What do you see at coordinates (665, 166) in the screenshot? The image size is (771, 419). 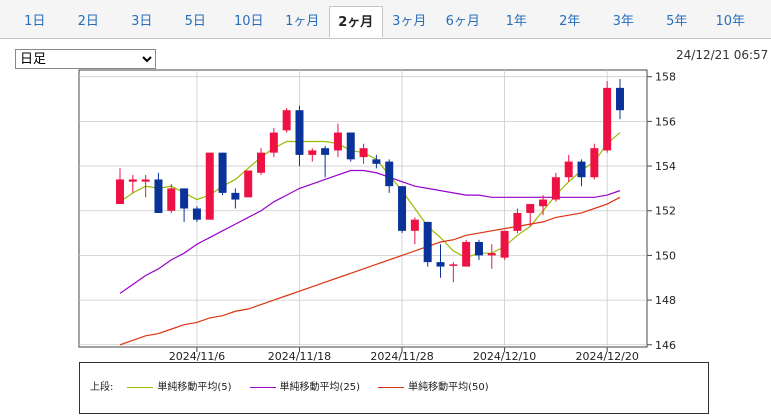 I see `y-tick-label: 154` at bounding box center [665, 166].